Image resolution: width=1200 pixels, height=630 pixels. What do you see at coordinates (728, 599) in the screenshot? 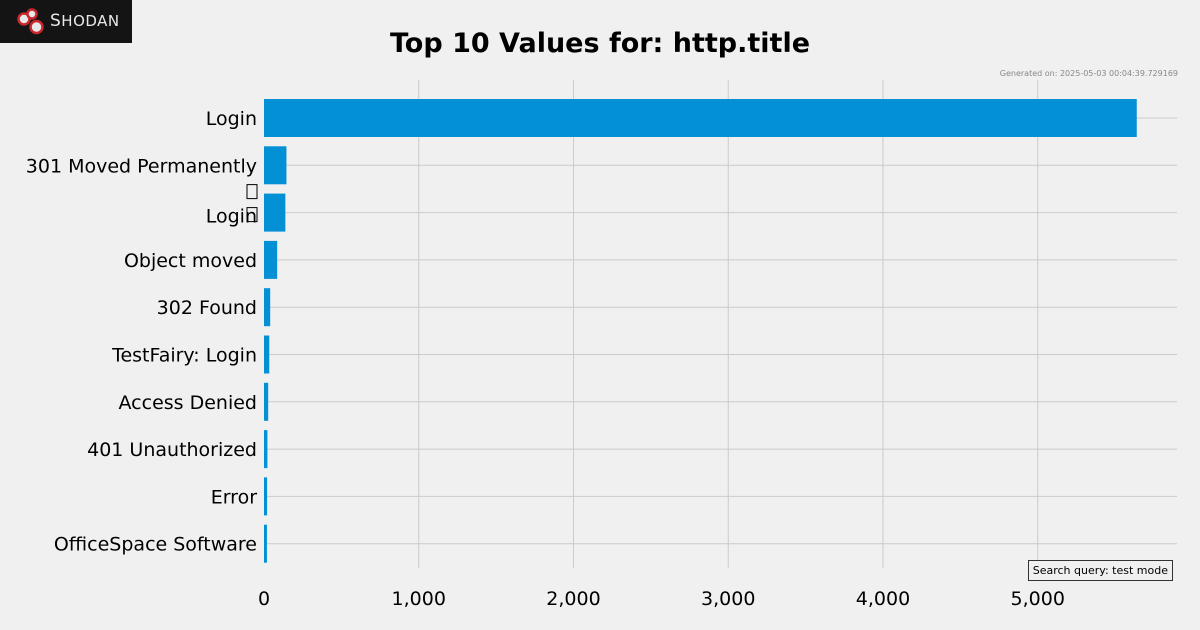
I see `x-tick-label: 3,000` at bounding box center [728, 599].